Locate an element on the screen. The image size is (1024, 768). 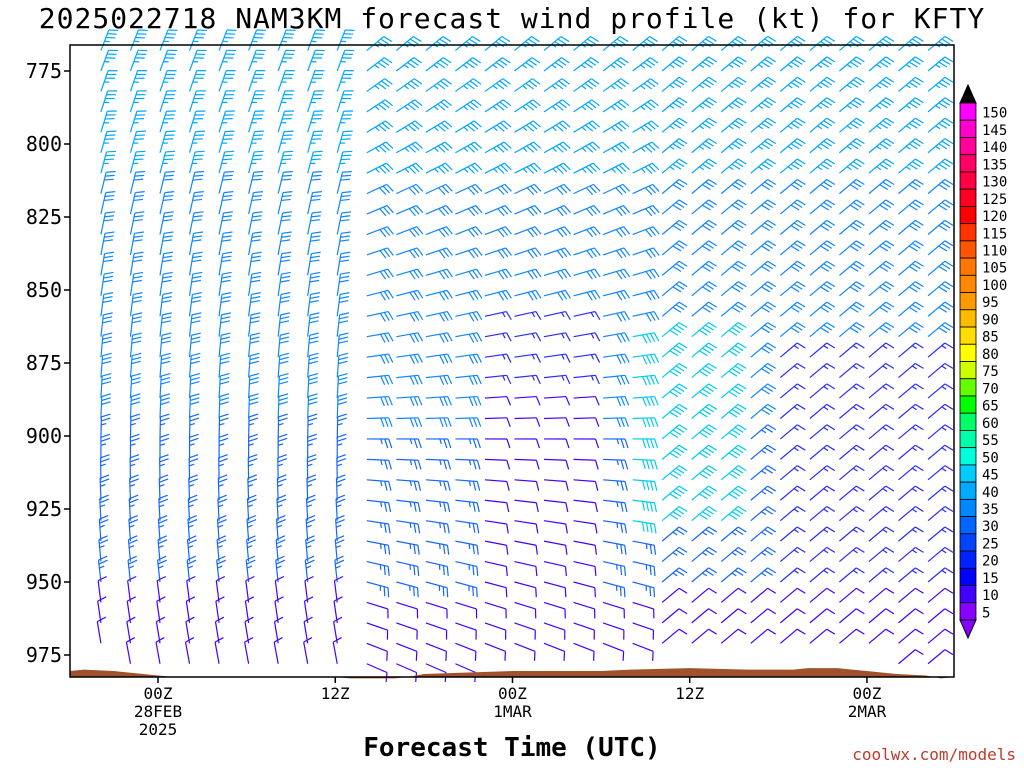
colorbar-swatch is located at coordinates (968, 404).